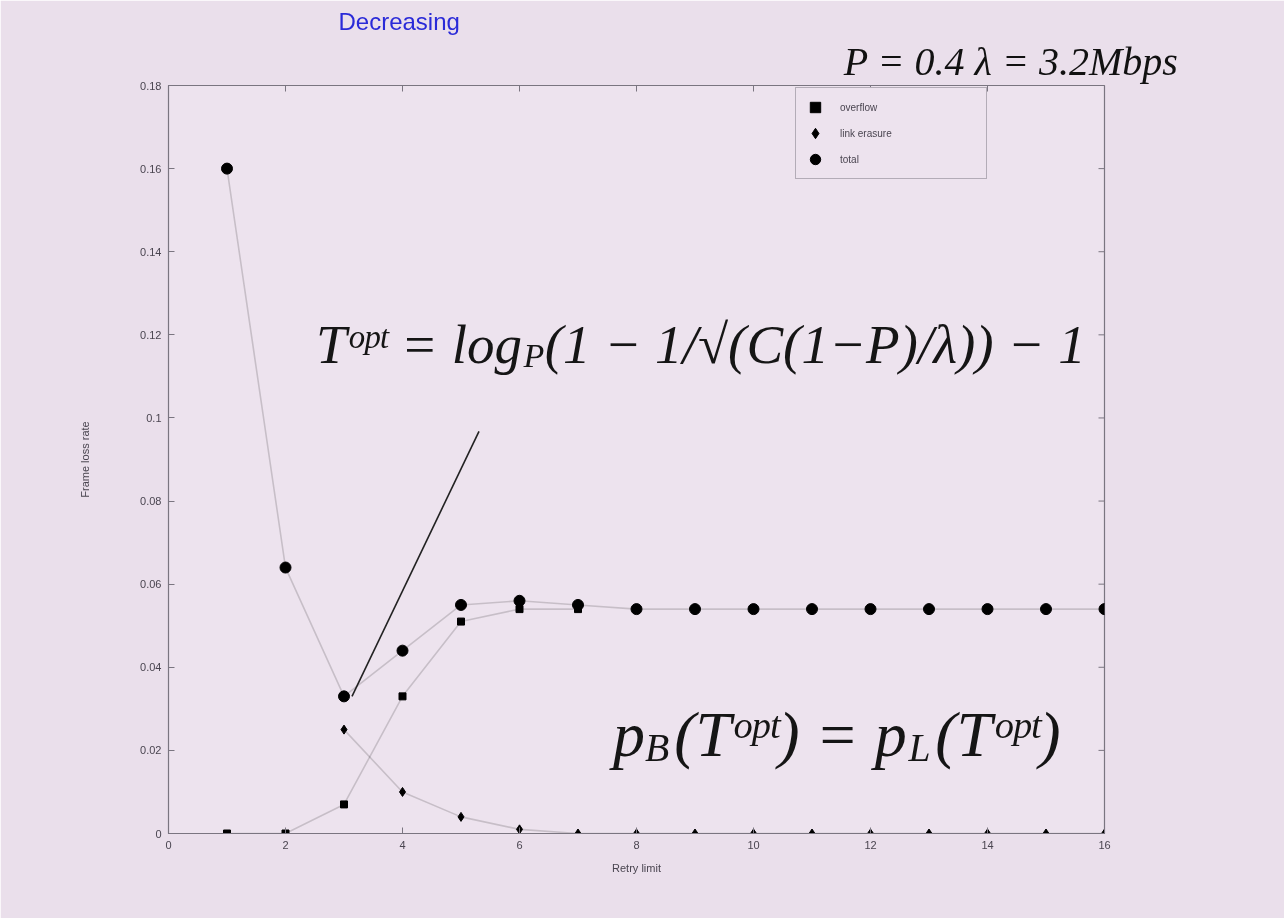  What do you see at coordinates (151, 501) in the screenshot?
I see `y-tick-label: 0.08` at bounding box center [151, 501].